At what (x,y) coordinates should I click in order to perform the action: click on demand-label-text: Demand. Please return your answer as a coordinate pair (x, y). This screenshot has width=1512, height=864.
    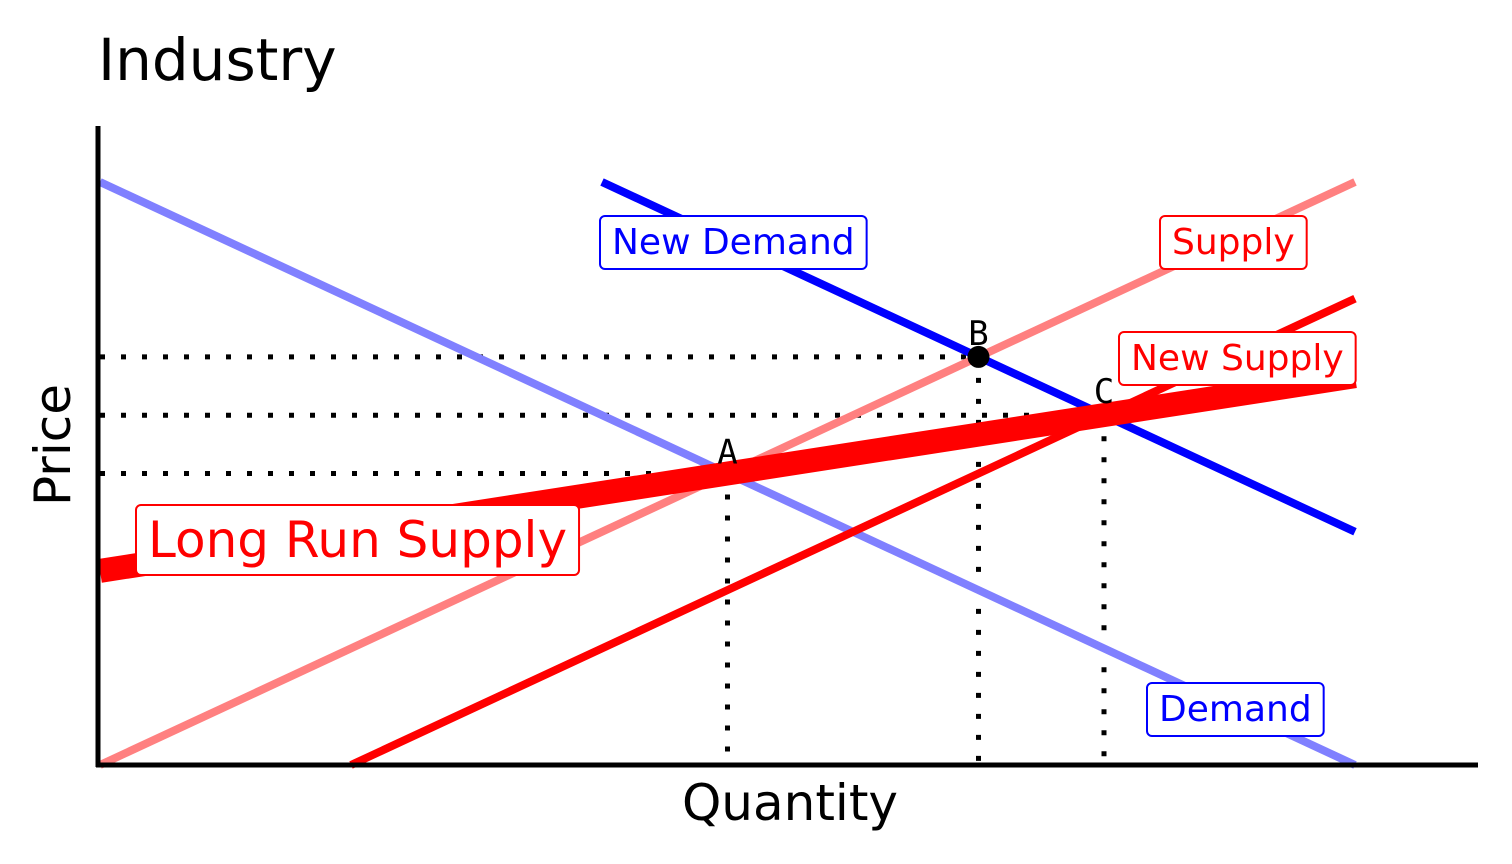
    Looking at the image, I should click on (1235, 709).